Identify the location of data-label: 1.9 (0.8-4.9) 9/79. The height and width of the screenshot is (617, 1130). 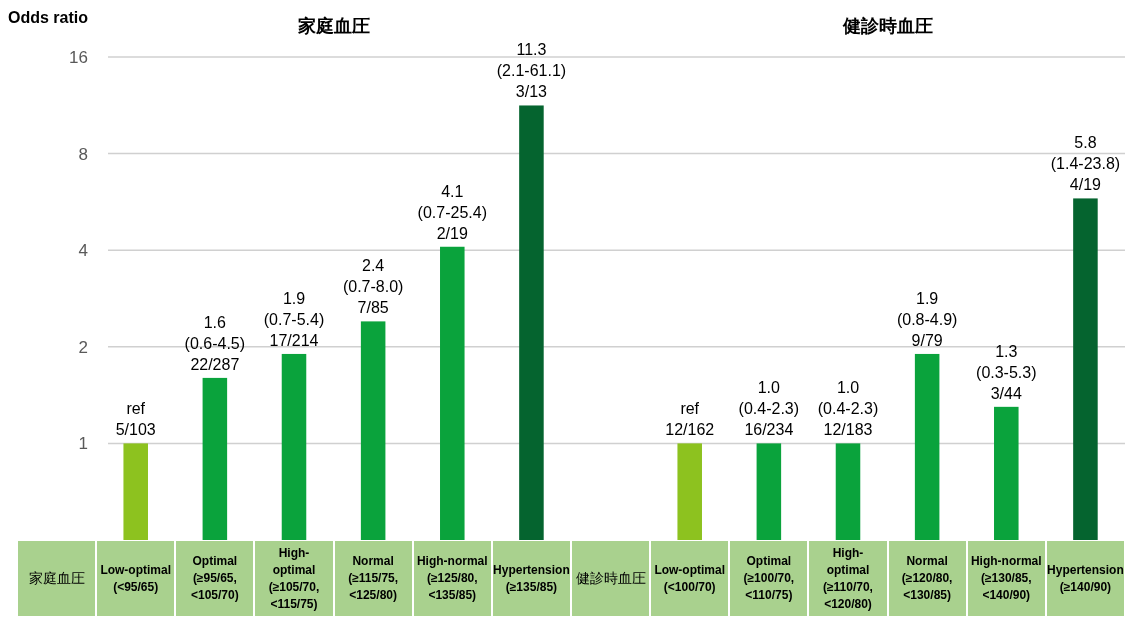
(927, 319).